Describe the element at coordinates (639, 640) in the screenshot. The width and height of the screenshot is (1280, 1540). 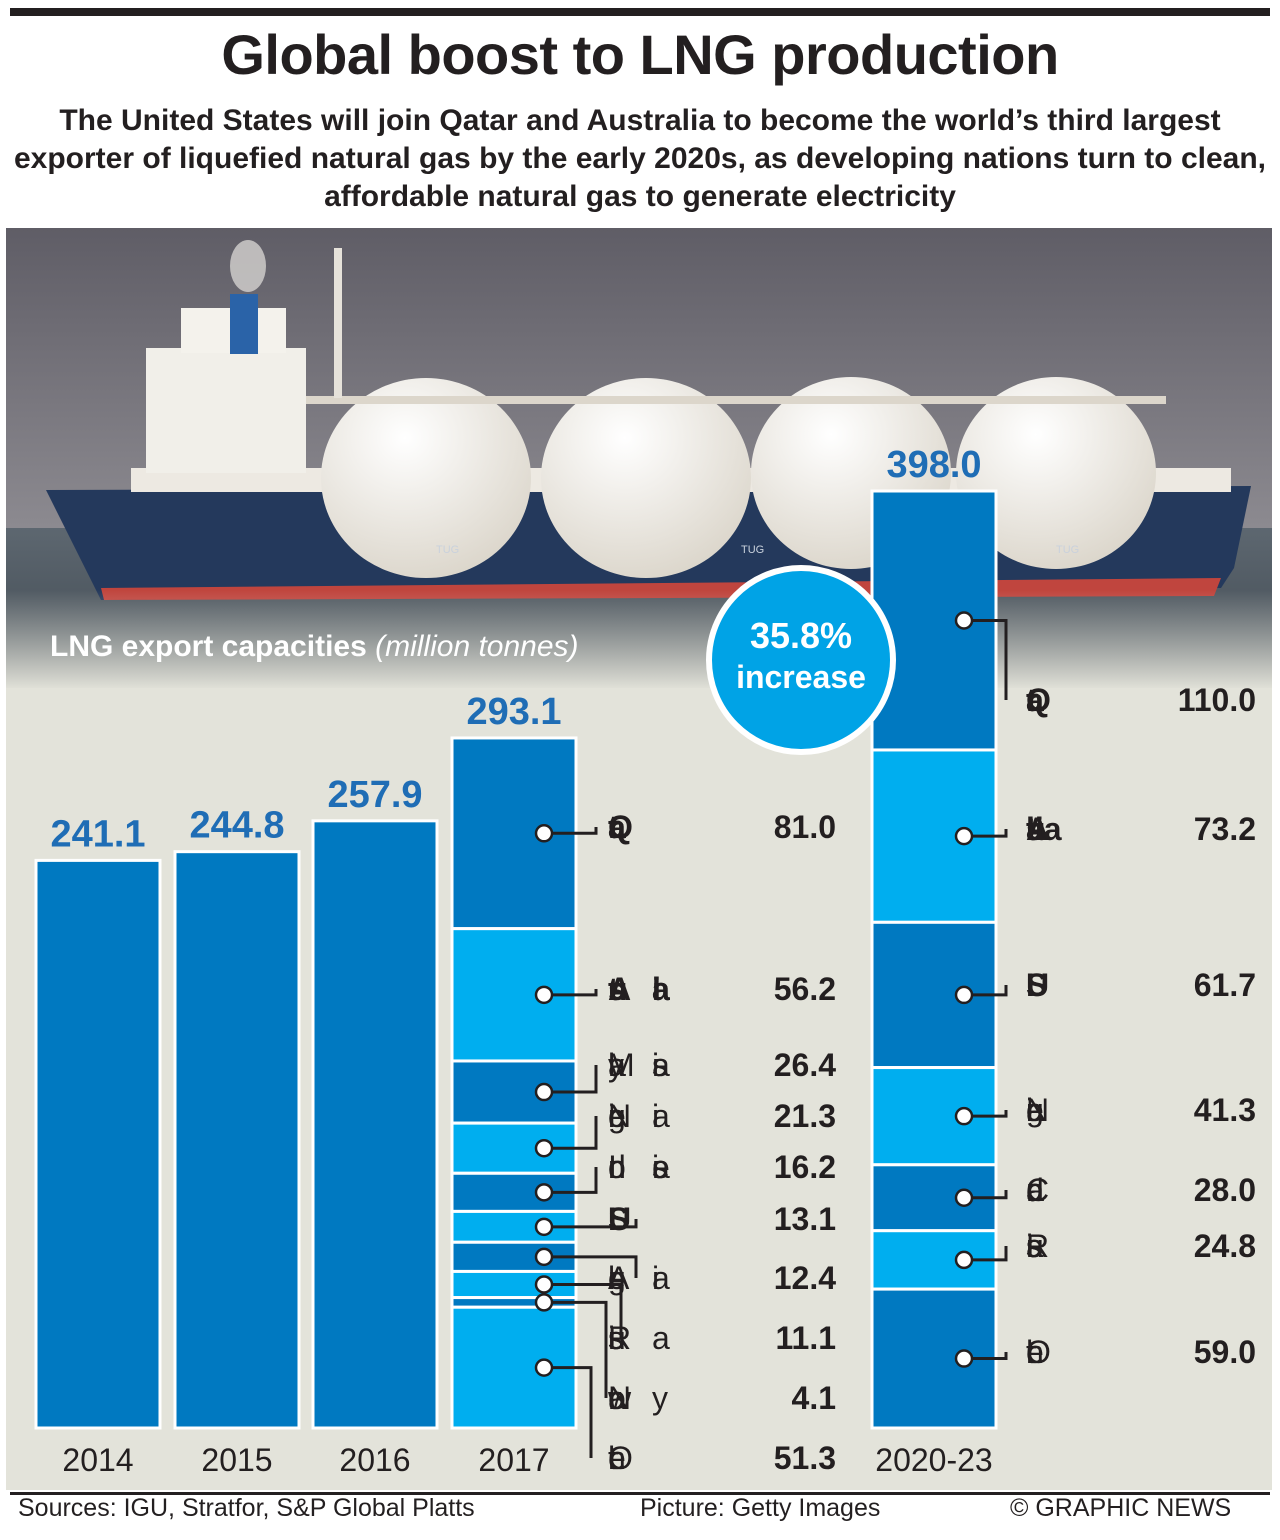
I see `photo-fade` at that location.